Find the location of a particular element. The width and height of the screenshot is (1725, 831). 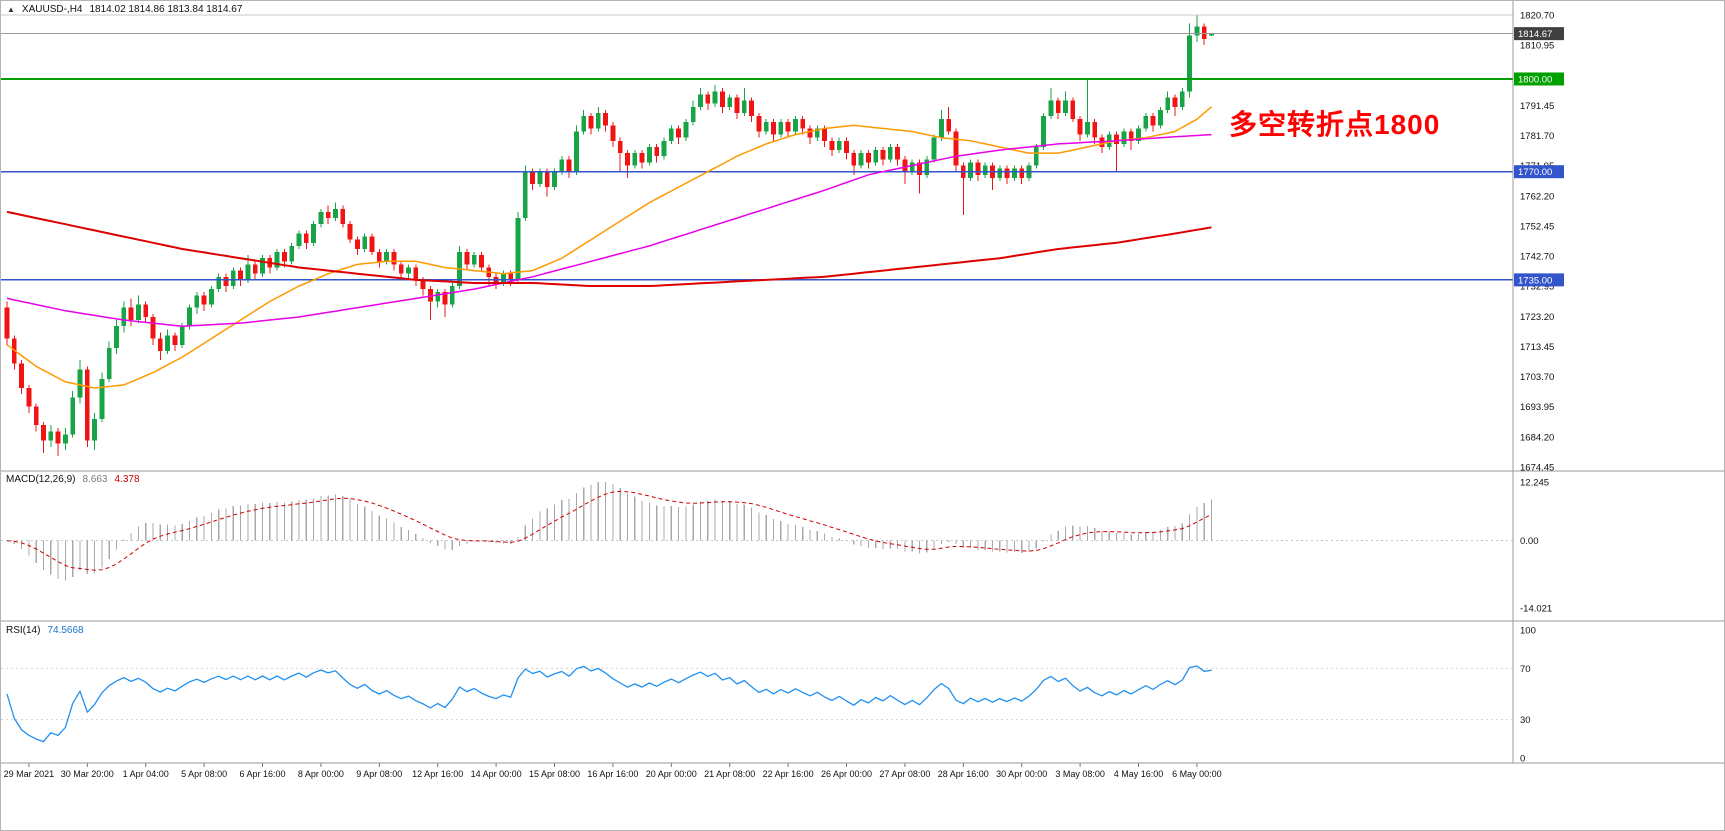

macd-group: 12.245 0.00 -14.021 is located at coordinates (776, 546).